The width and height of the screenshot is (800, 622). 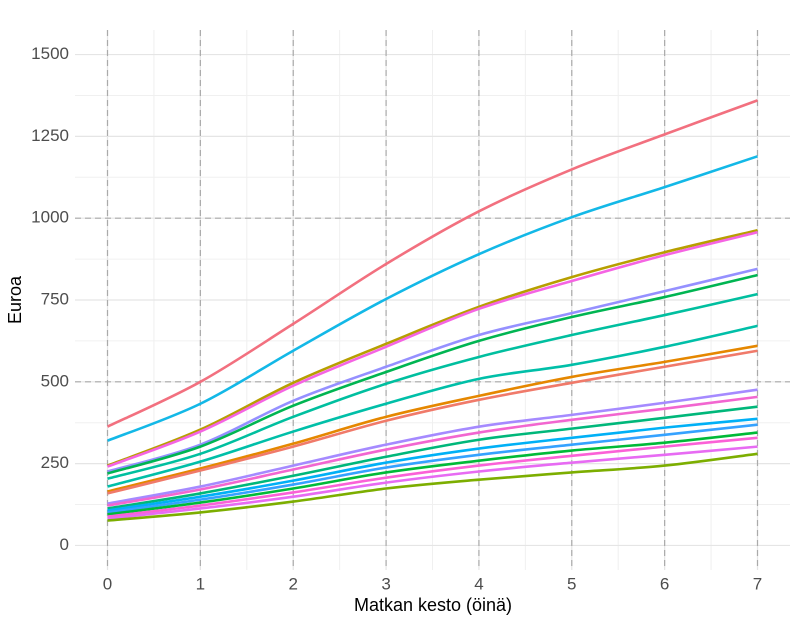 I want to click on x-tick-label: 4, so click(x=478, y=583).